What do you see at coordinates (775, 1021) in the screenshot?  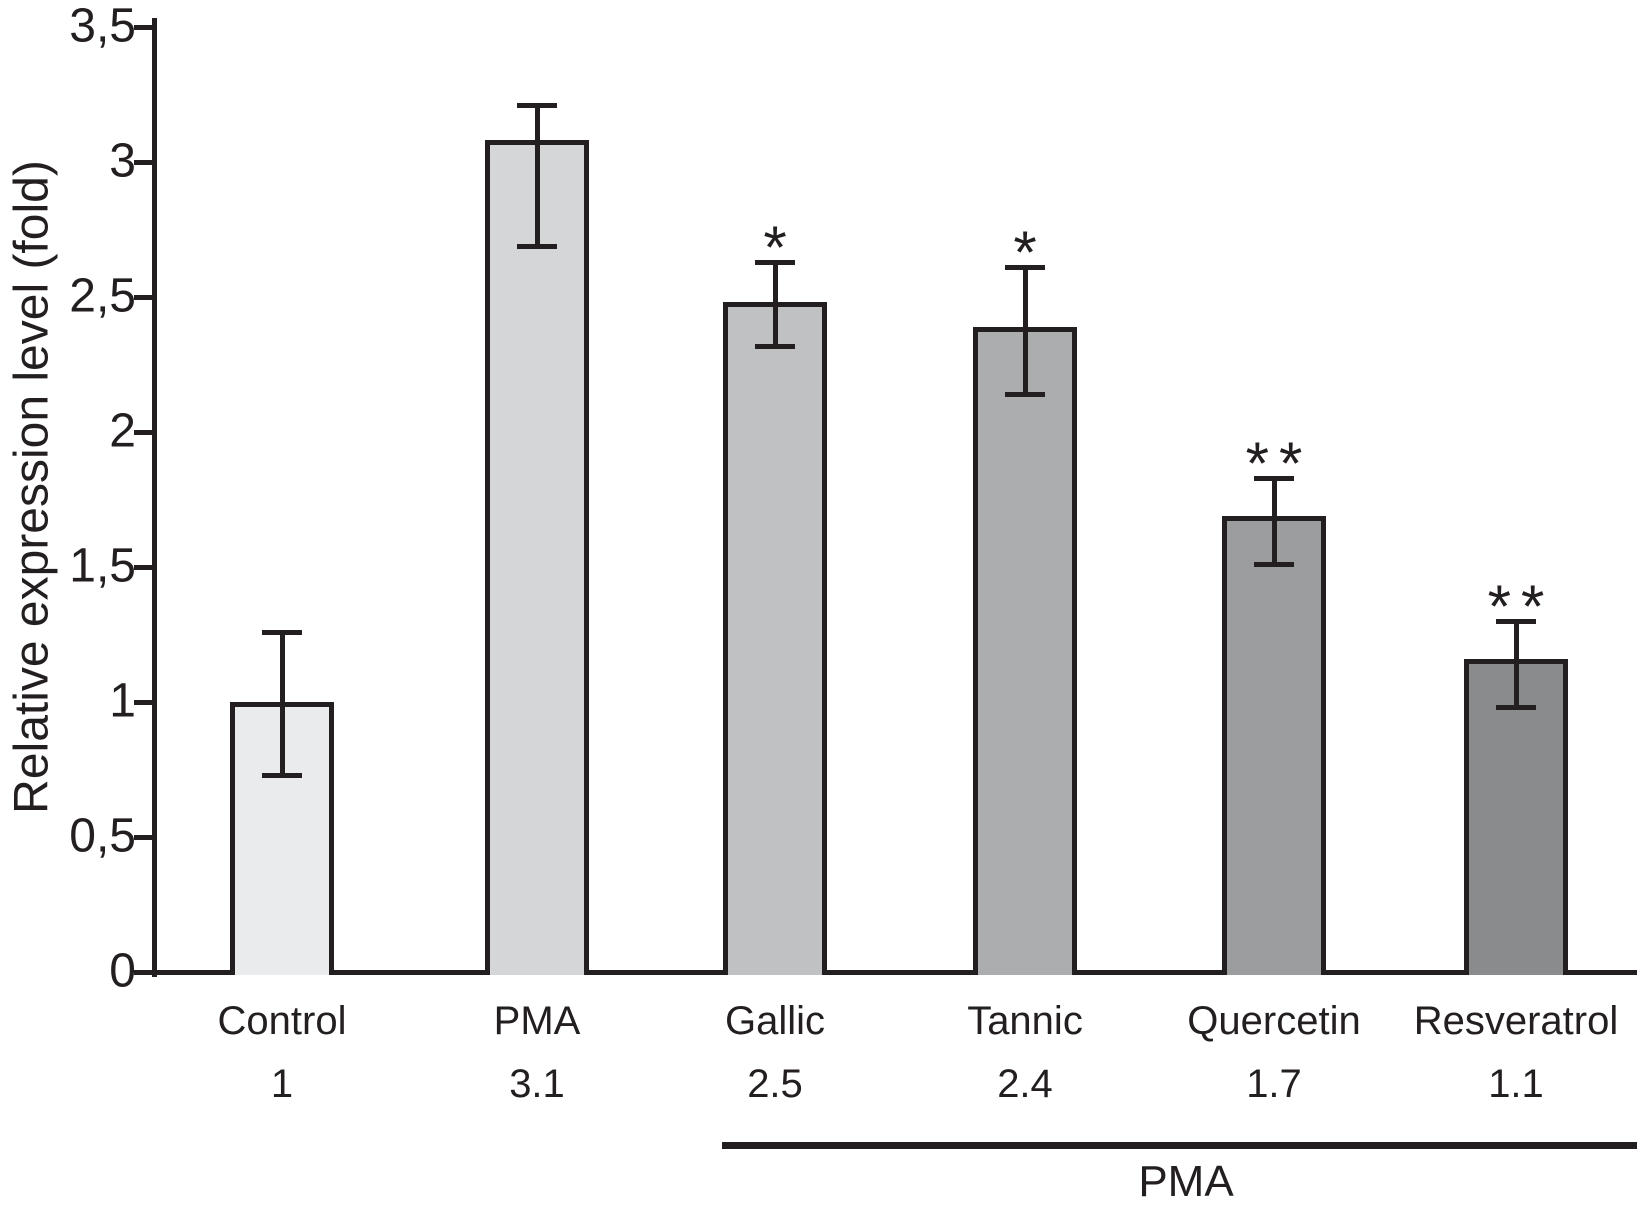 I see `x-category-label: Gallic` at bounding box center [775, 1021].